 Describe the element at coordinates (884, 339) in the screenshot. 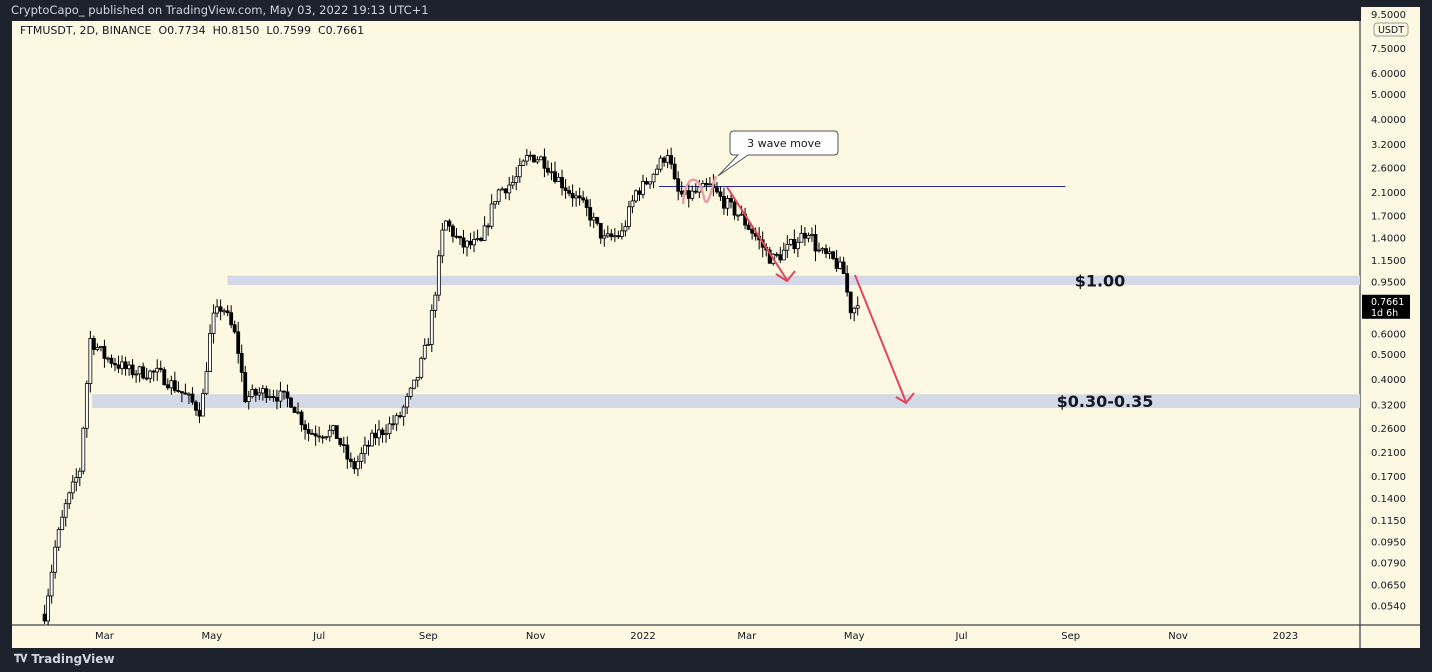

I see `target-arrow` at that location.